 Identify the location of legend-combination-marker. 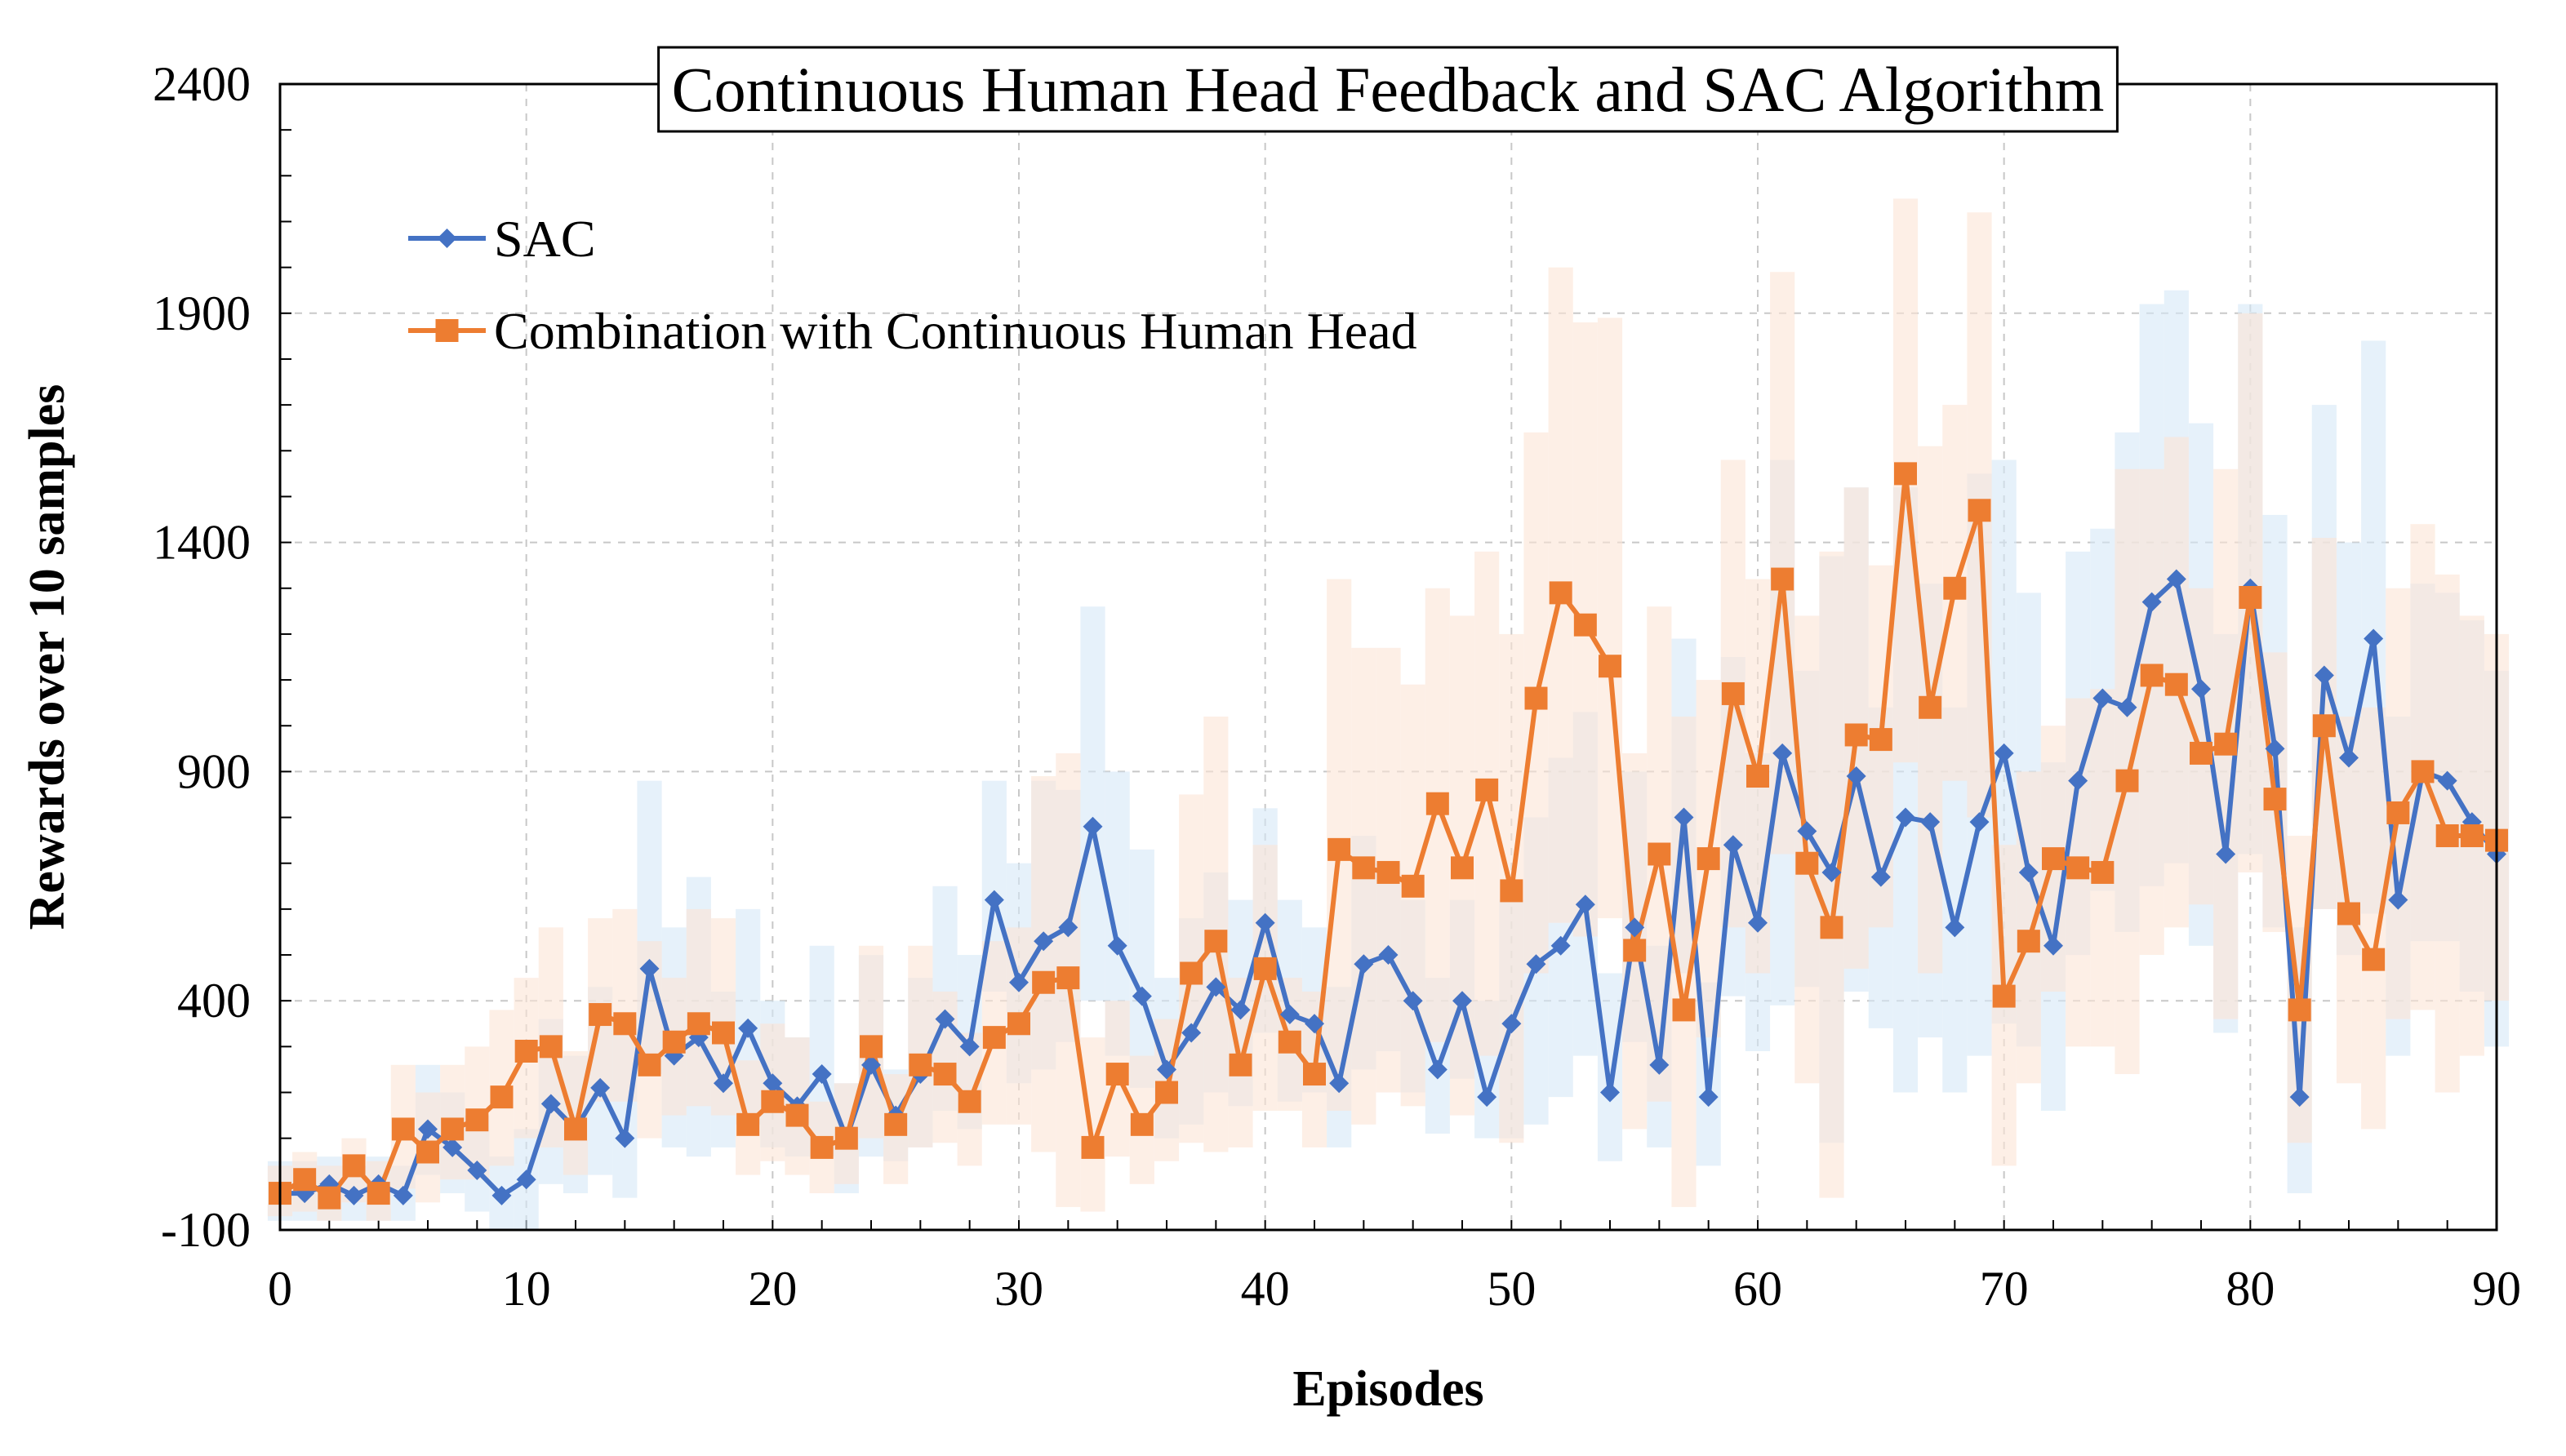
(447, 331).